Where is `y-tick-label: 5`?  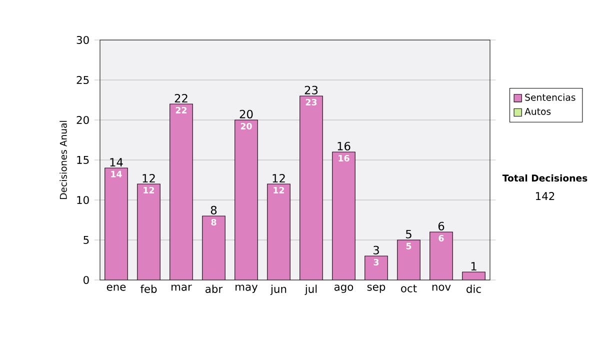 y-tick-label: 5 is located at coordinates (86, 240).